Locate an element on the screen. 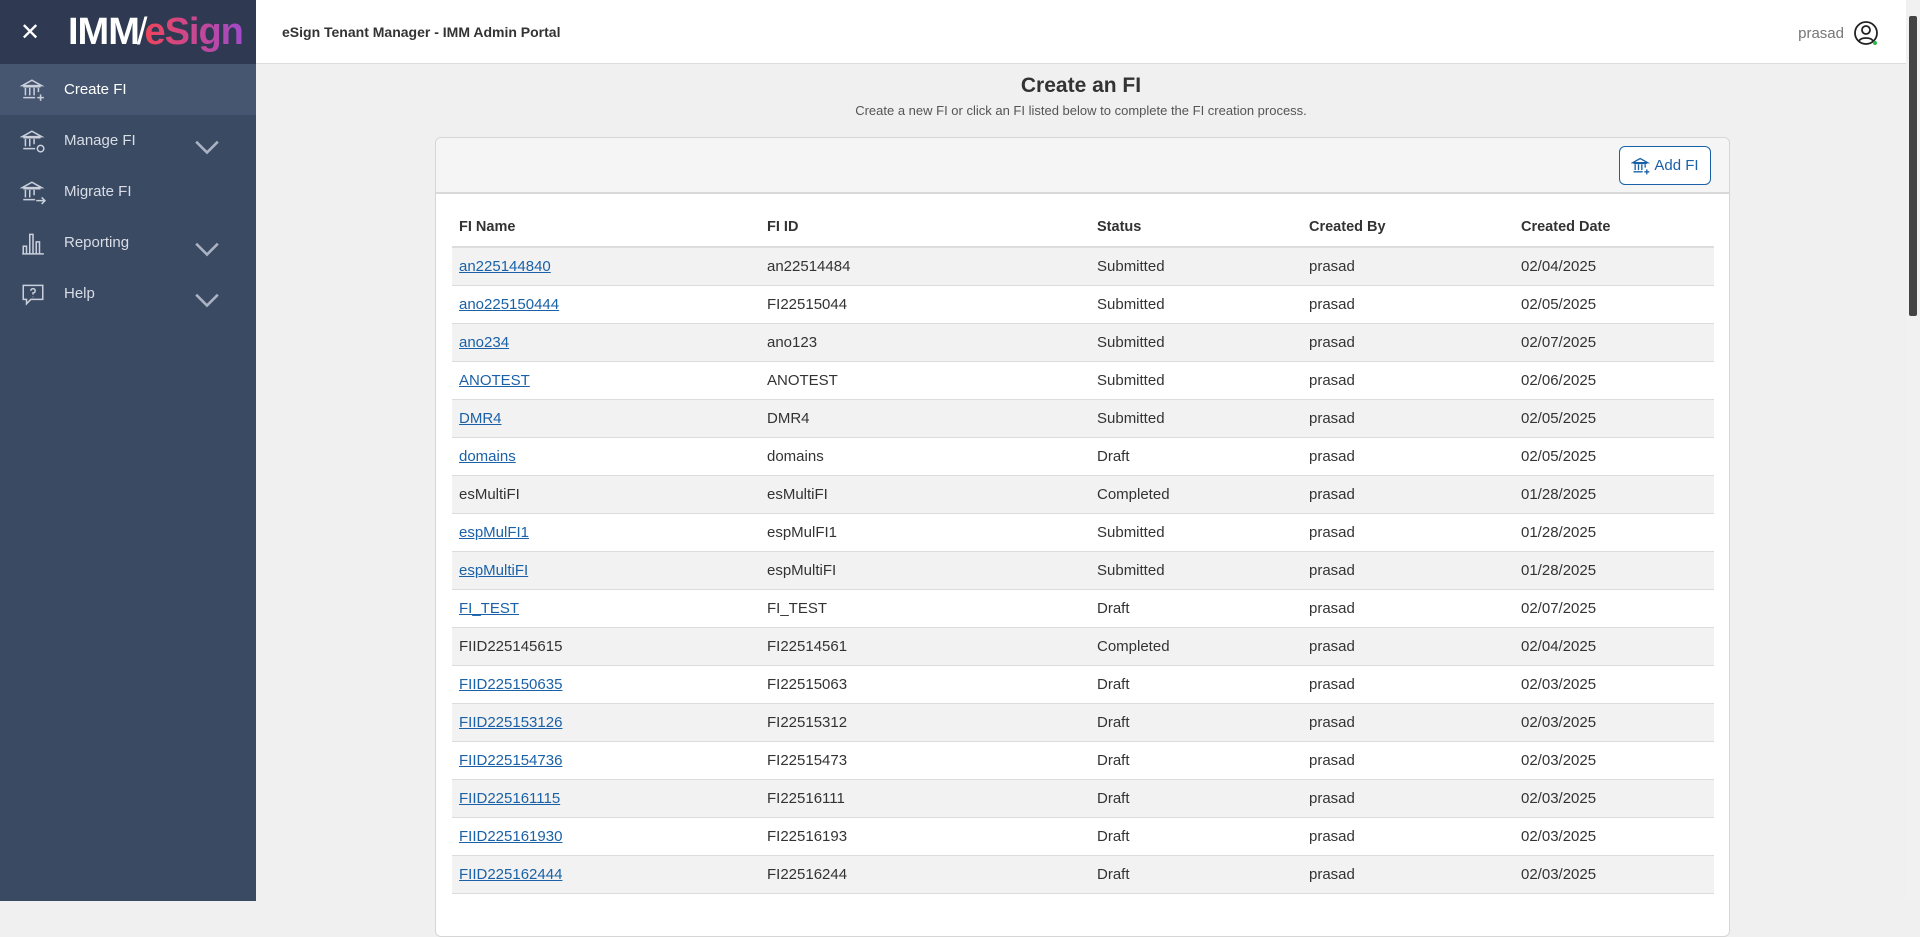 This screenshot has width=1920, height=937. column-header: Status is located at coordinates (1196, 228).